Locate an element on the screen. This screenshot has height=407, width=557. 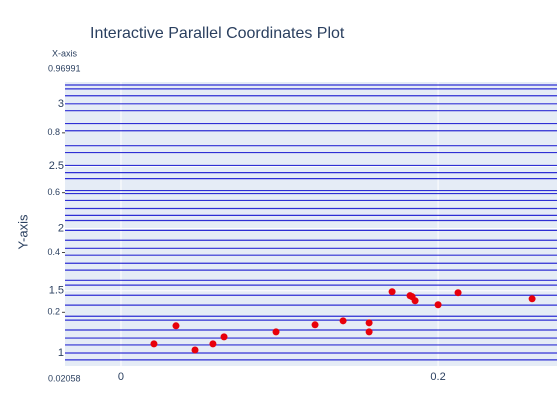
parcoords-range-top: 0.96991 is located at coordinates (64, 68).